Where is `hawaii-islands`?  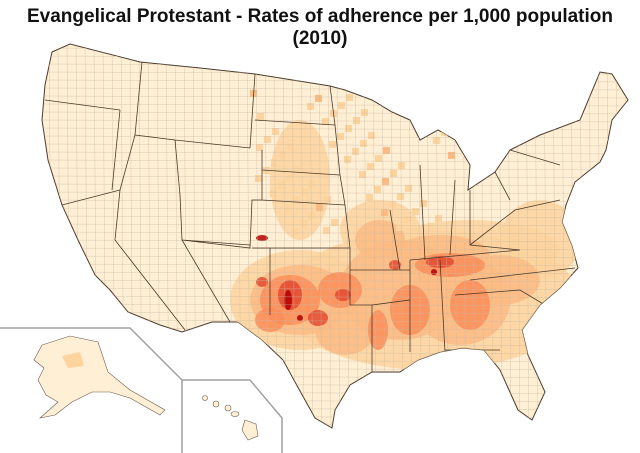
hawaii-islands is located at coordinates (230, 418).